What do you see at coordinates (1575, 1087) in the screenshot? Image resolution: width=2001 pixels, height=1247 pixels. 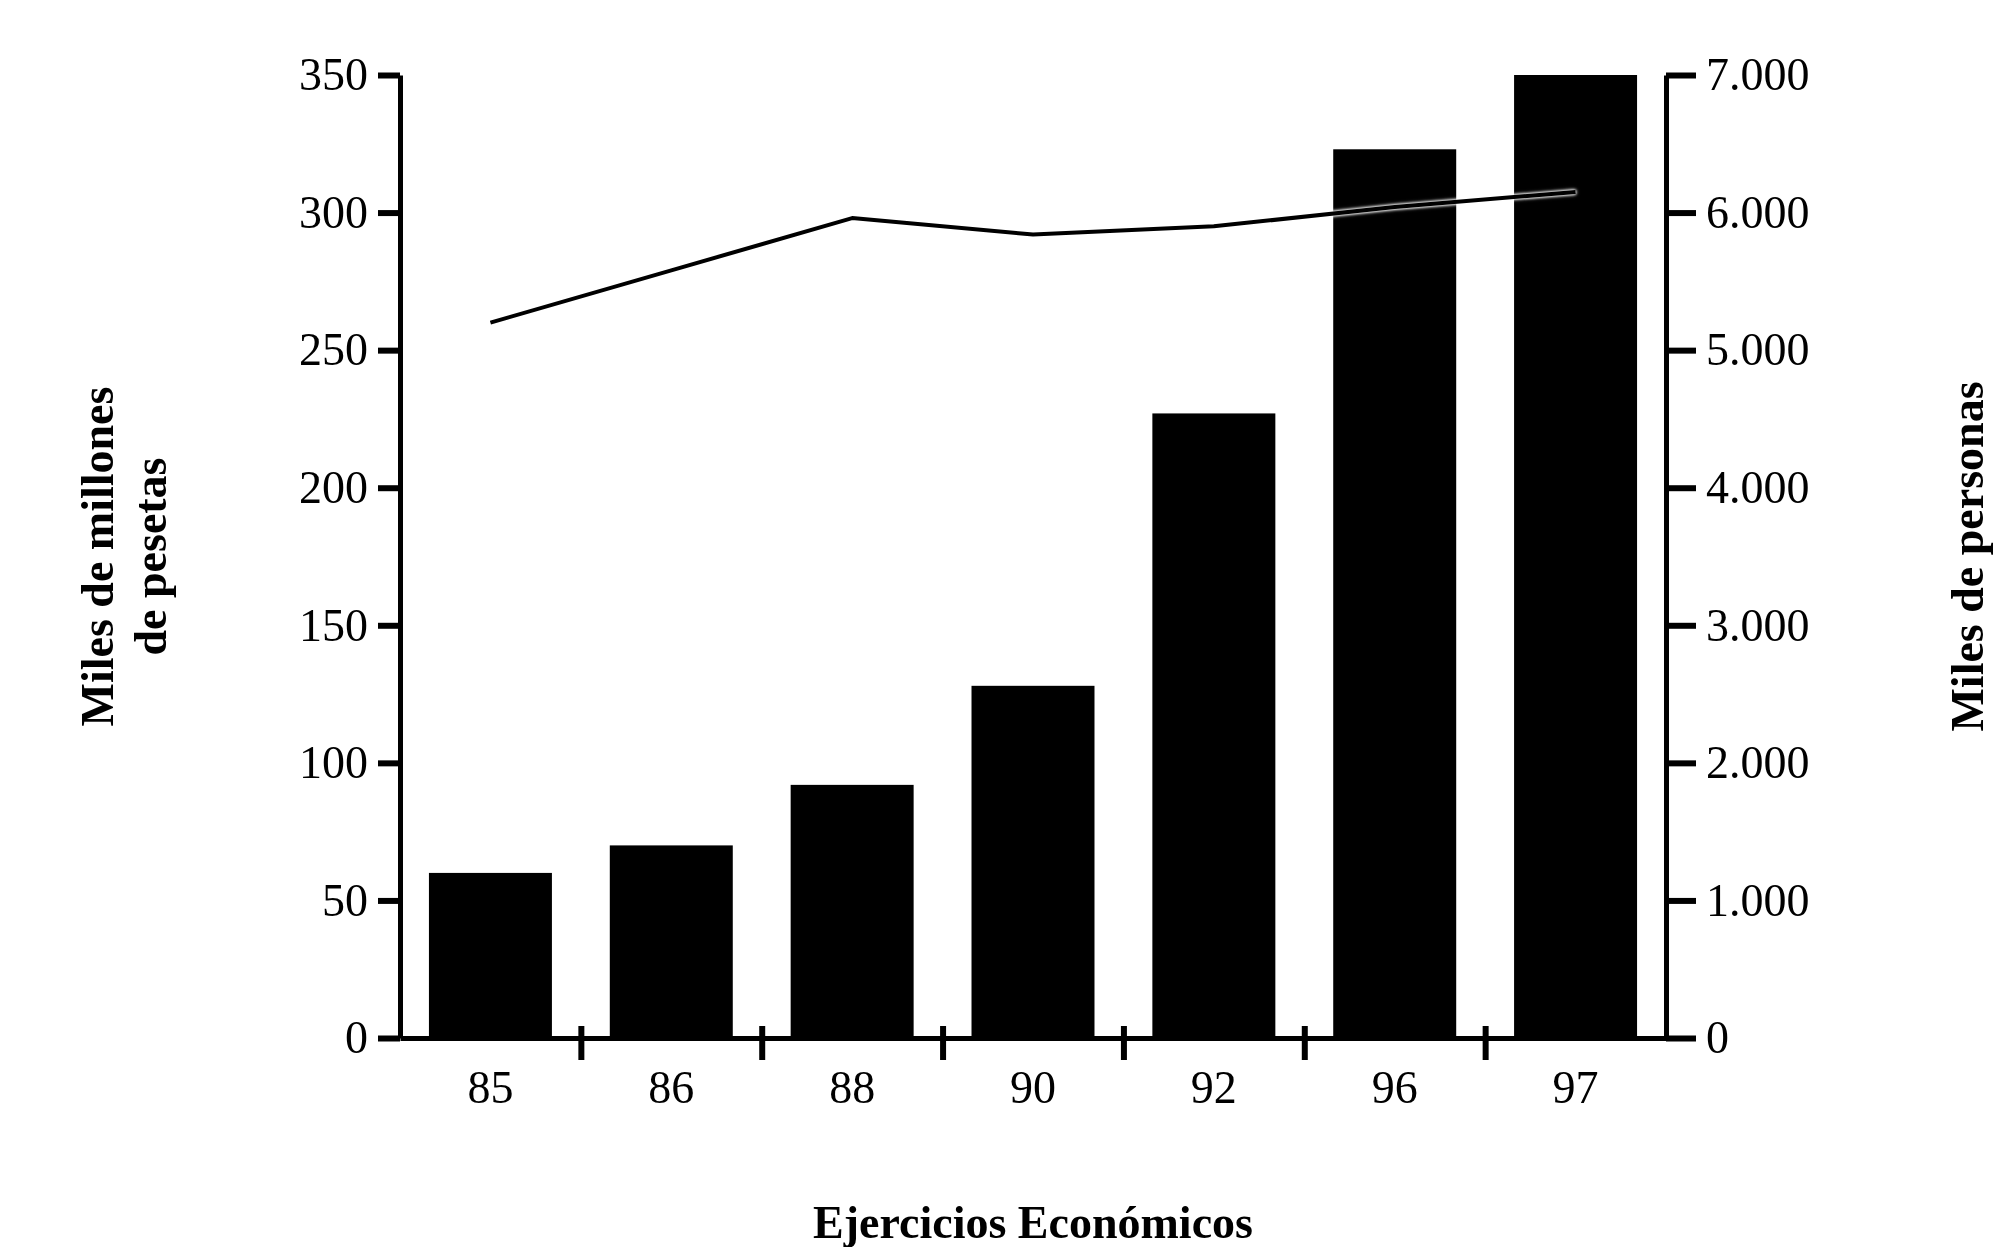 I see `x-tick-label: 97` at bounding box center [1575, 1087].